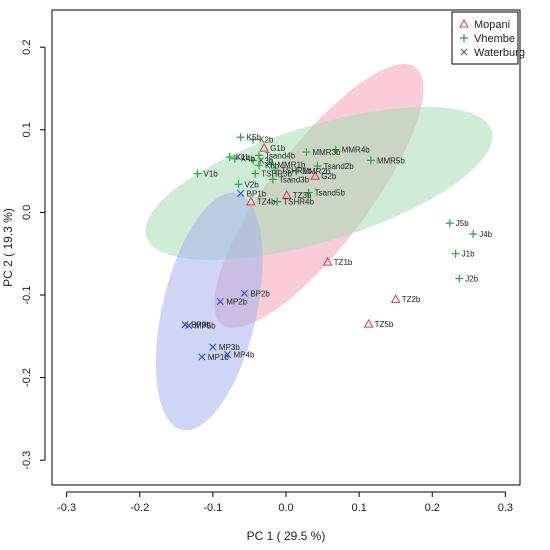  What do you see at coordinates (243, 157) in the screenshot?
I see `point-k1b-label: K1b` at bounding box center [243, 157].